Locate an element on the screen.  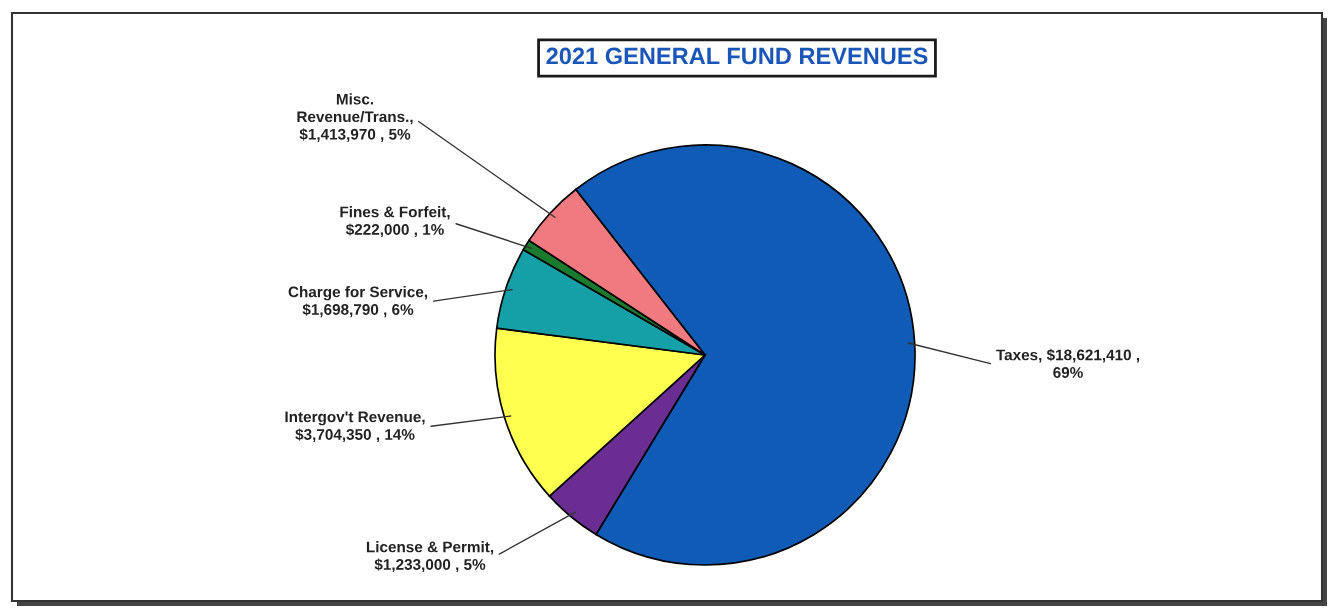
slice-label: Intergov't Revenue, $3,704,350 , 14% is located at coordinates (355, 427).